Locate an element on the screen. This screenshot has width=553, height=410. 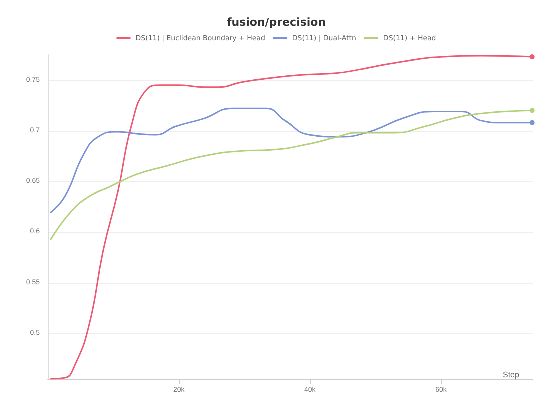
x-axis-title: Step is located at coordinates (511, 375).